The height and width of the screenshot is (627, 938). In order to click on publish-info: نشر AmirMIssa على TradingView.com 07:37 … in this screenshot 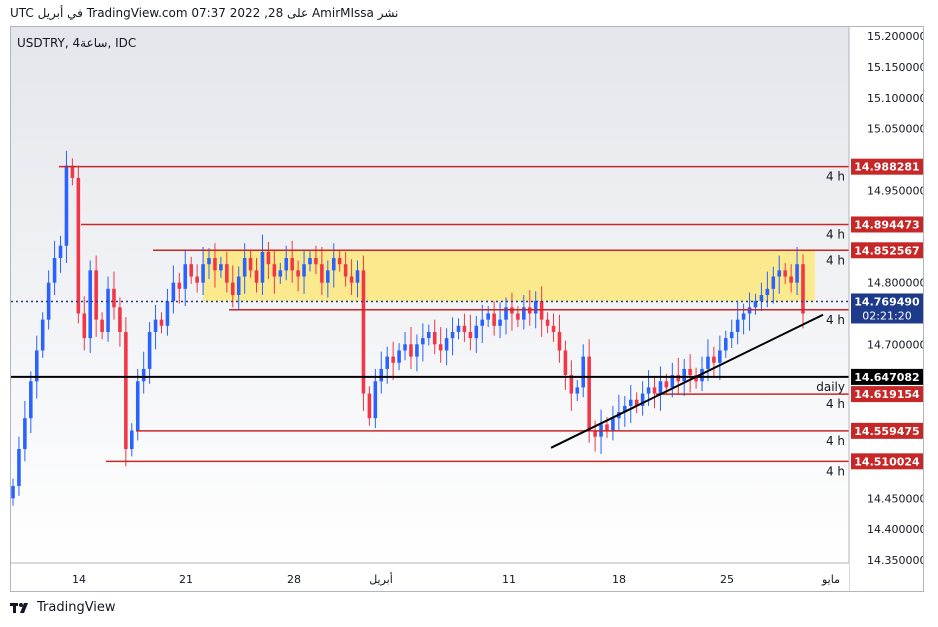, I will do `click(204, 13)`.